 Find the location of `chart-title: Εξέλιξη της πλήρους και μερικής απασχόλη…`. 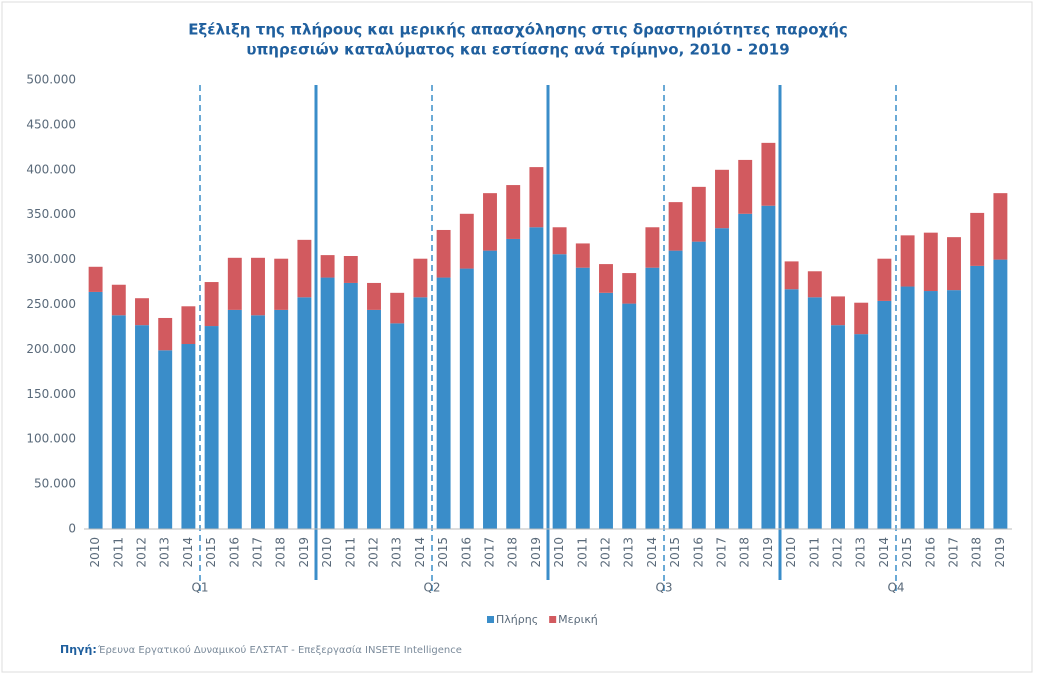

chart-title: Εξέλιξη της πλήρους και μερικής απασχόλη… is located at coordinates (518, 30).